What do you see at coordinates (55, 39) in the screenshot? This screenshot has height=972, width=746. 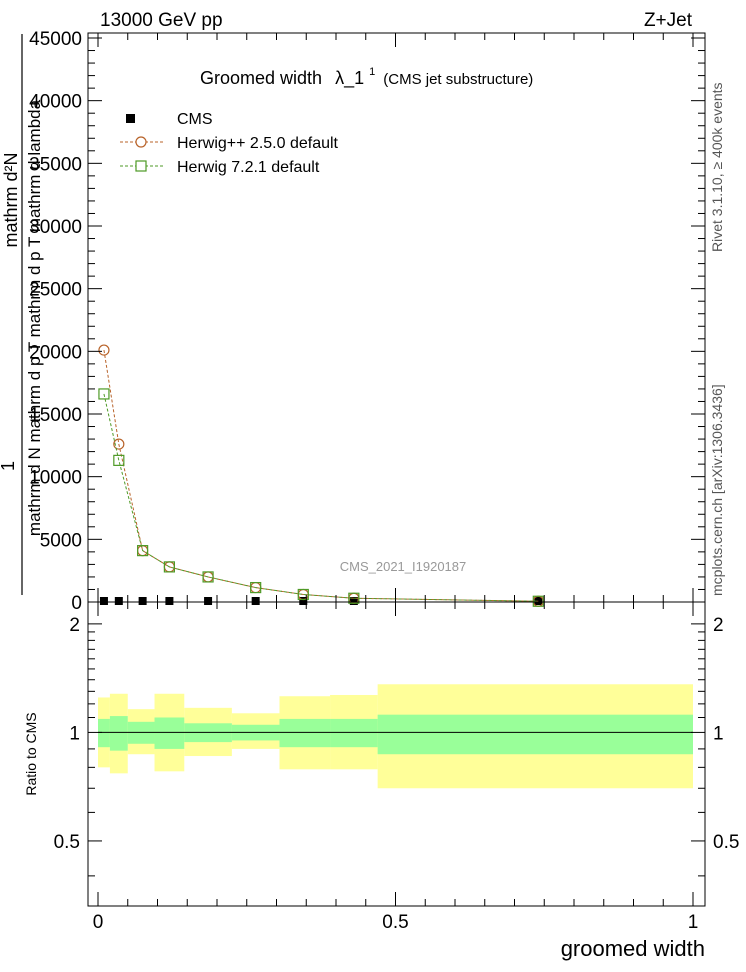 I see `main-ytick-label: 45000` at bounding box center [55, 39].